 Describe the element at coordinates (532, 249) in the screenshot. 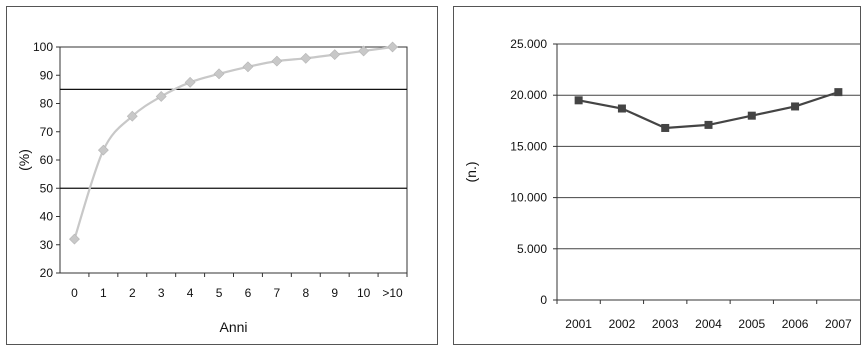

I see `y-tick-label: 5.000` at that location.